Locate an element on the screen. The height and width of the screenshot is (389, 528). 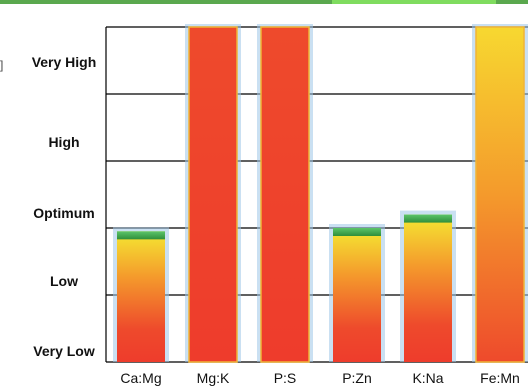
y-tick-label: High is located at coordinates (64, 142).